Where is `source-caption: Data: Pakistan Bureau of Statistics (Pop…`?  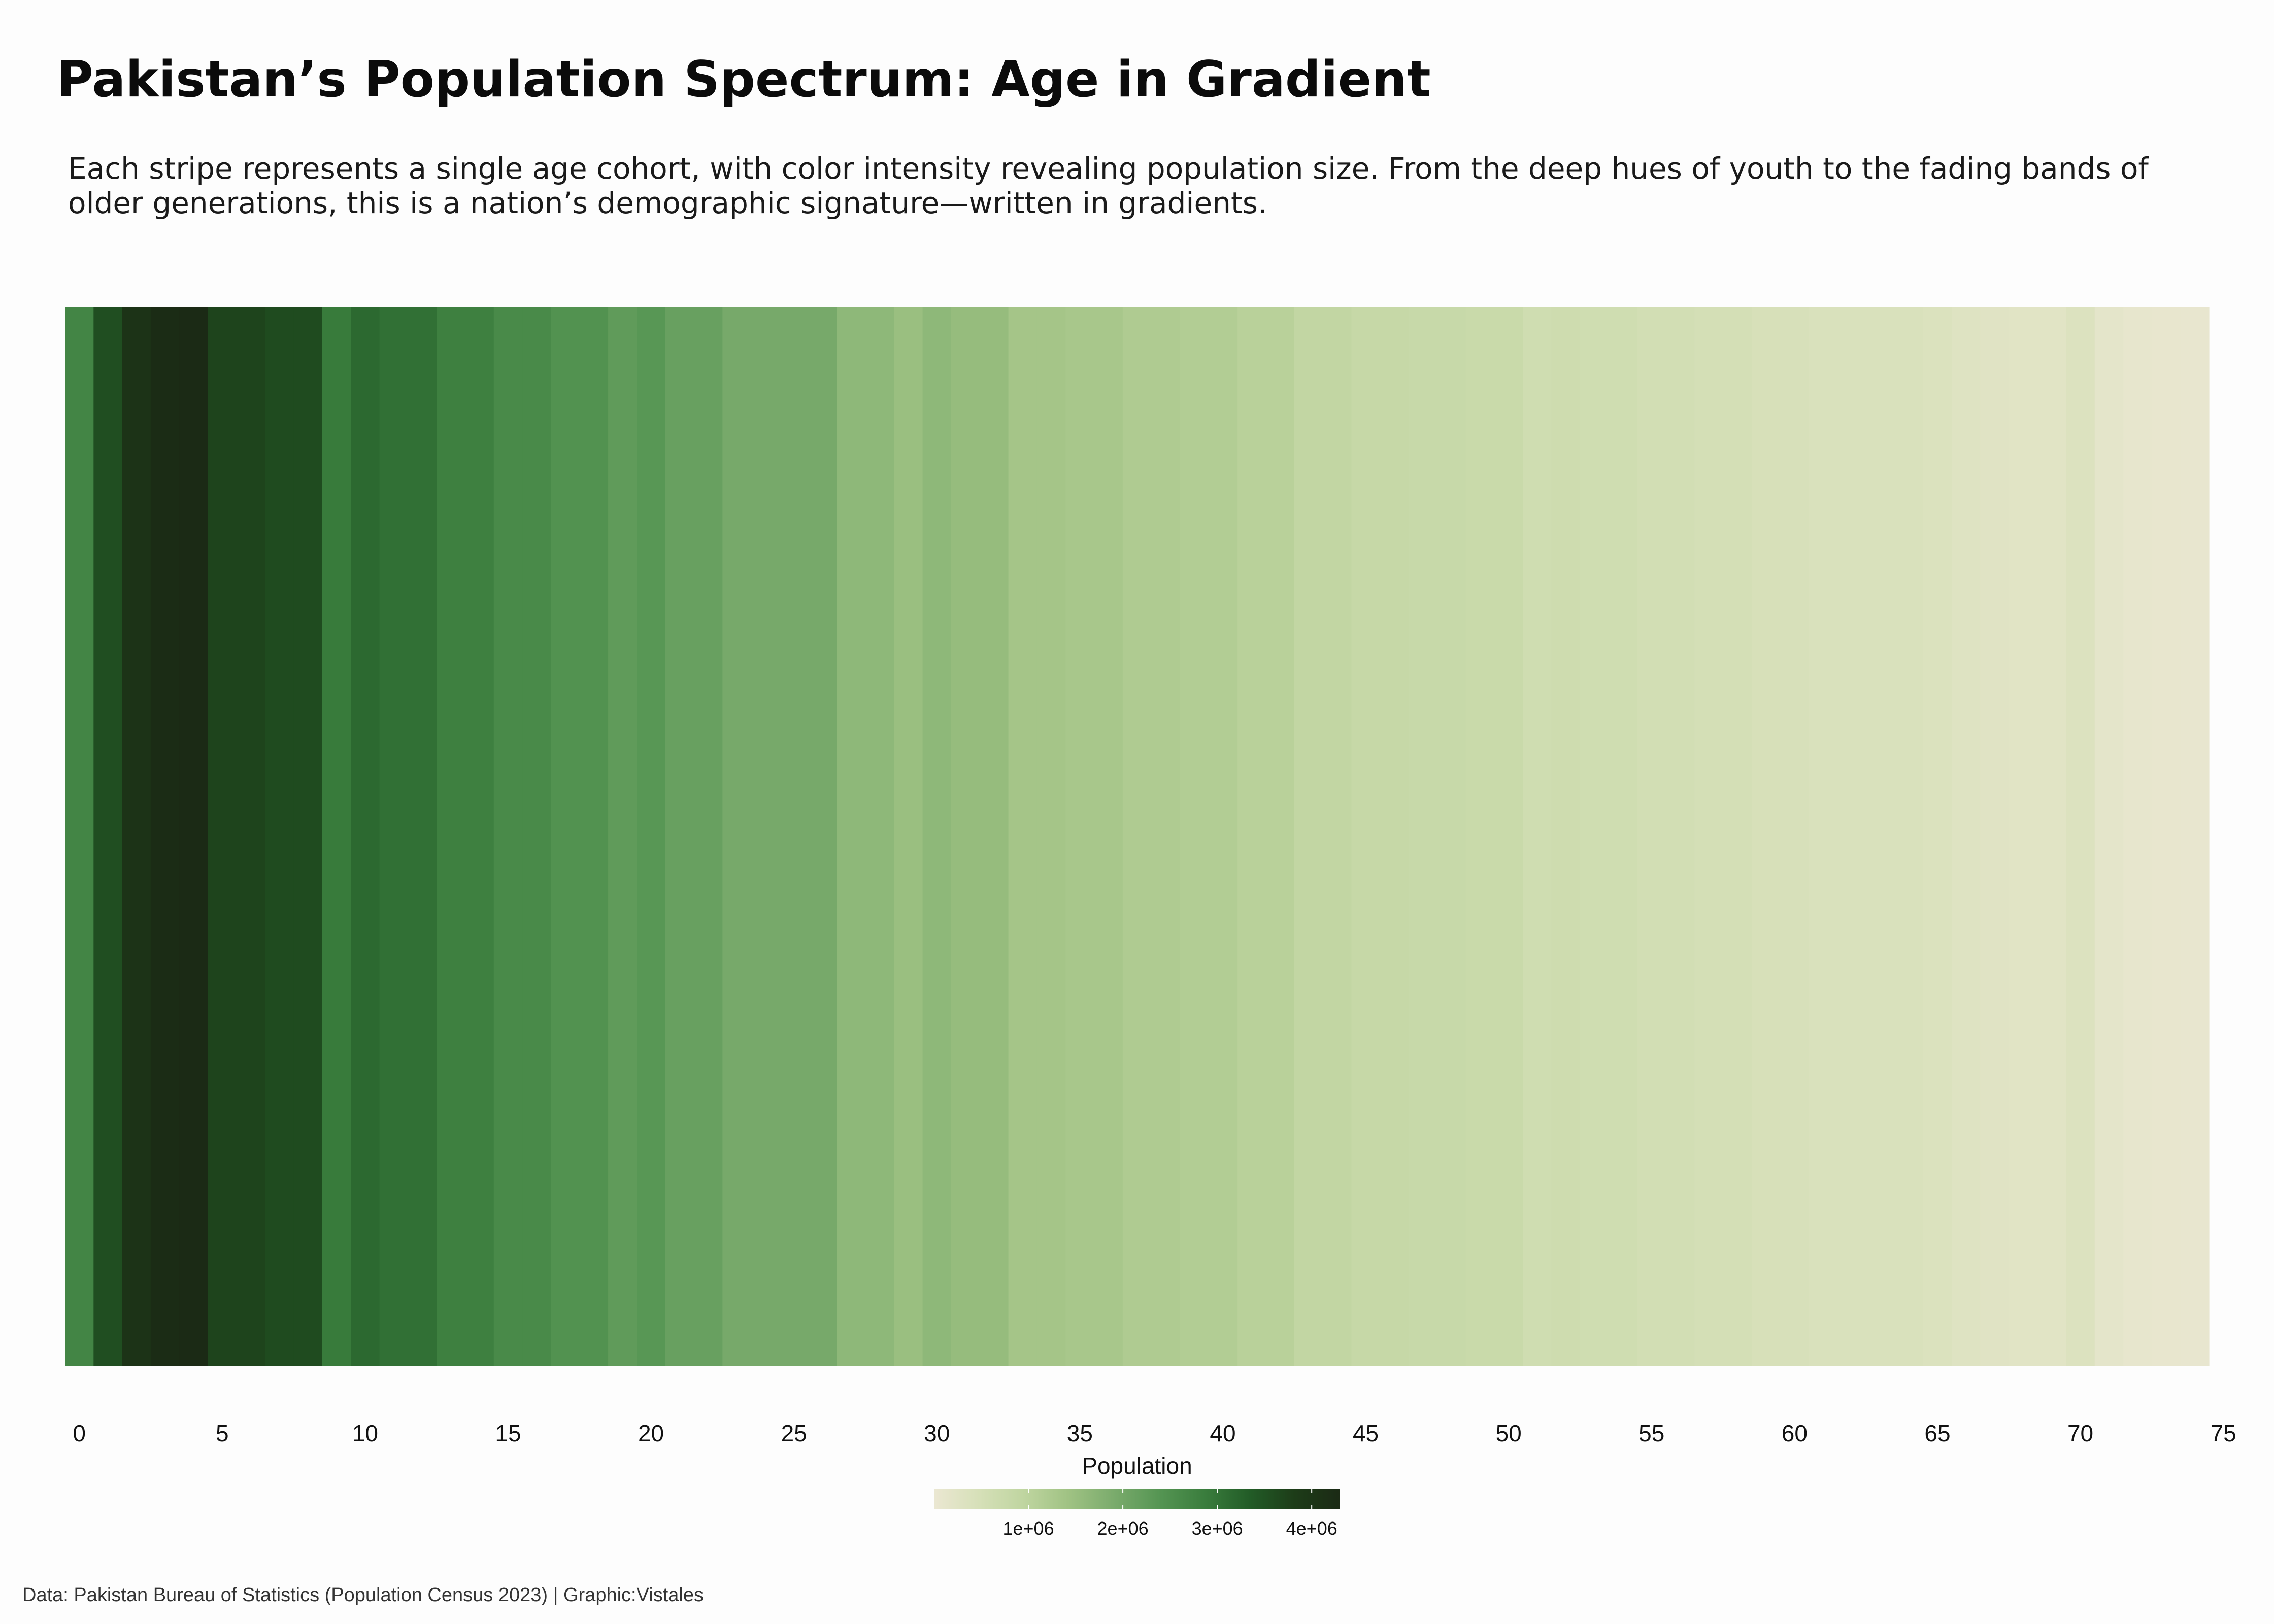
source-caption: Data: Pakistan Bureau of Statistics (Pop… is located at coordinates (363, 1595).